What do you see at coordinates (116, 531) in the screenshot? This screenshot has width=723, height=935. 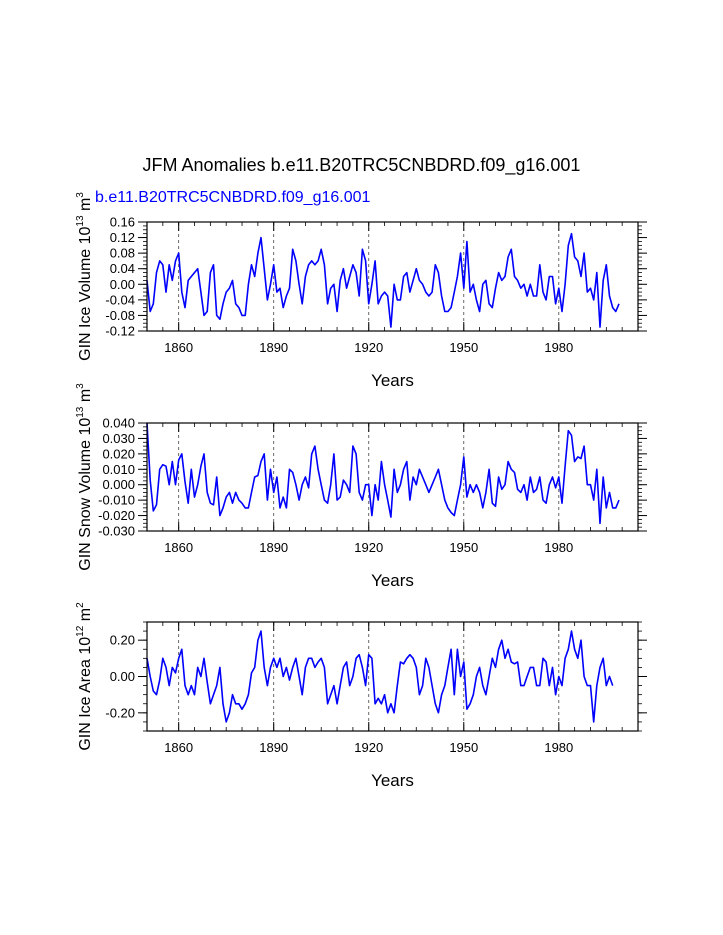 I see `y-tick-label: -0.030` at bounding box center [116, 531].